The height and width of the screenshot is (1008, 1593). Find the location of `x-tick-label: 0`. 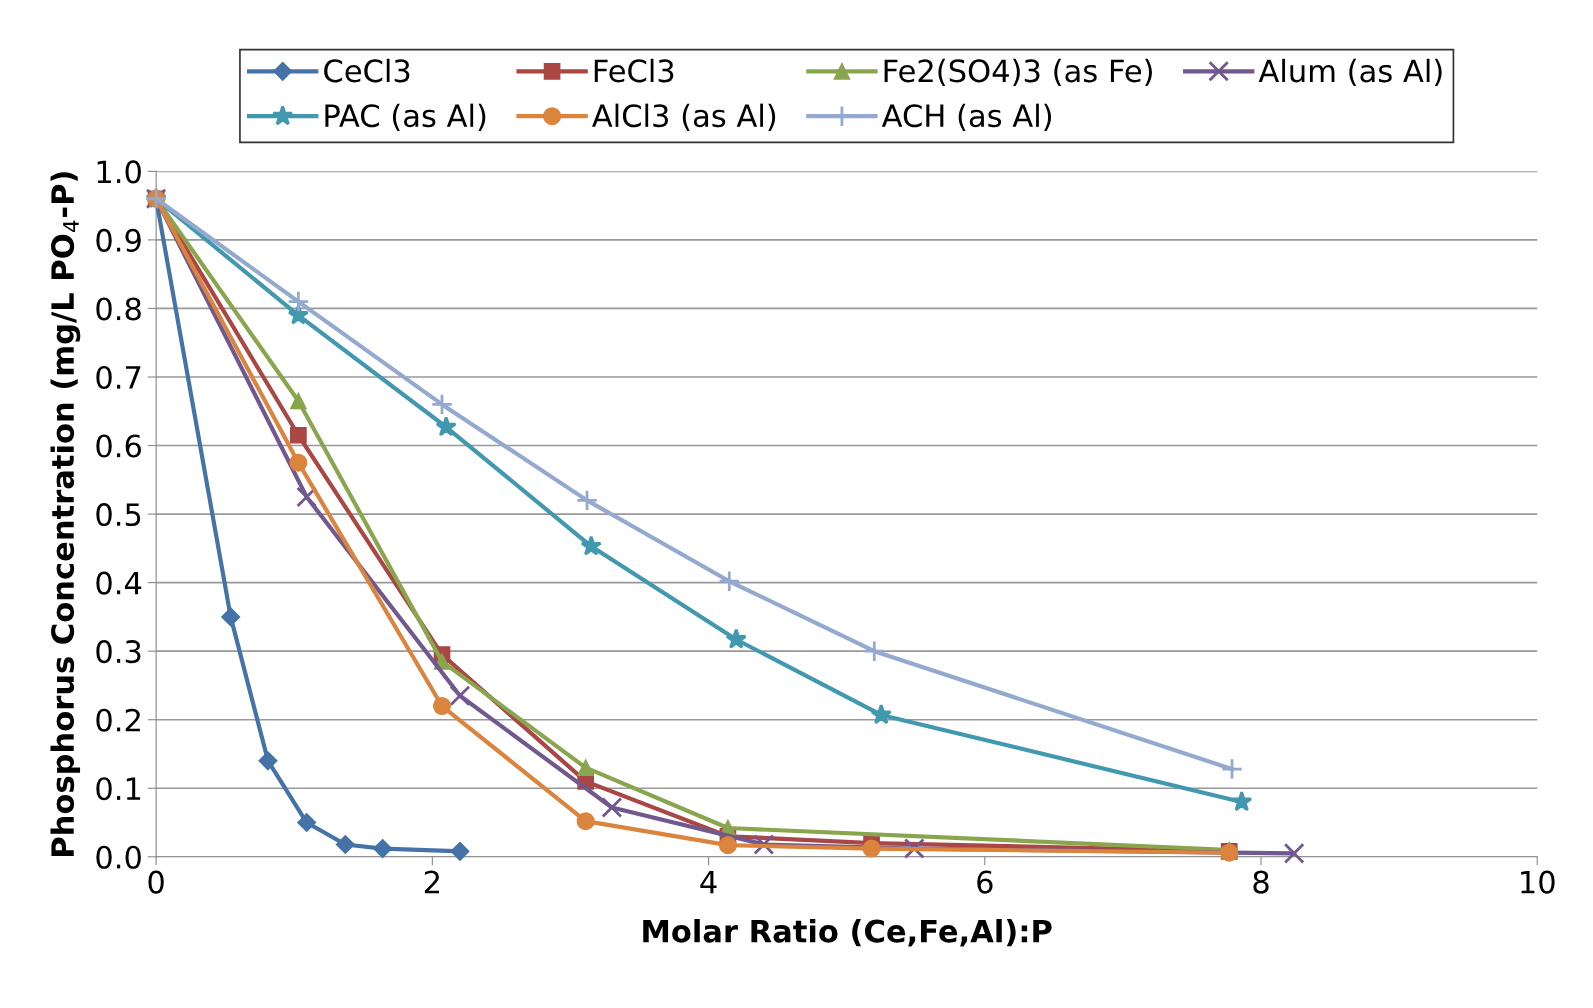

x-tick-label: 0 is located at coordinates (156, 882).